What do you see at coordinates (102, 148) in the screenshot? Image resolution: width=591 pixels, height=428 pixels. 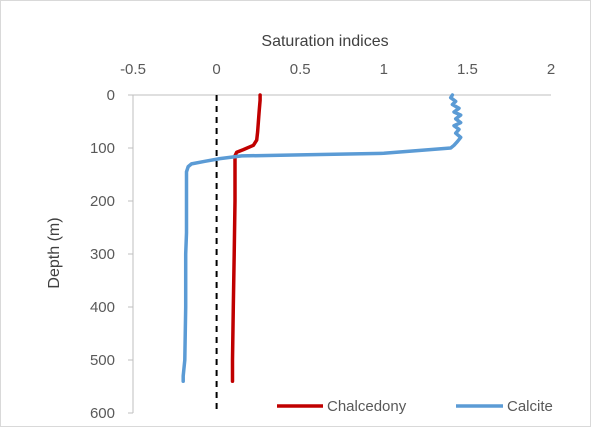 I see `y-tick-label: 100` at bounding box center [102, 148].